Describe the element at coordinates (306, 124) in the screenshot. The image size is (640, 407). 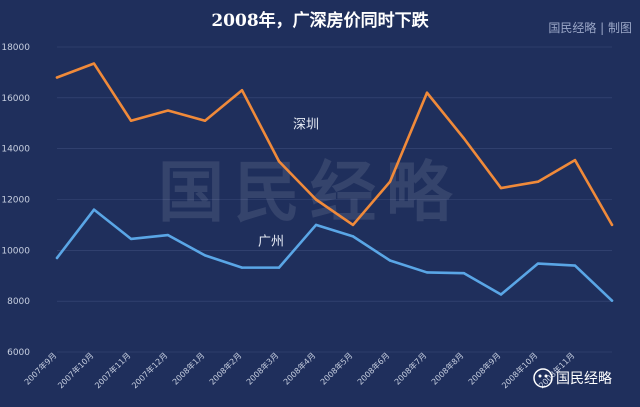
I see `series-label-shenzhen: 深圳` at that location.